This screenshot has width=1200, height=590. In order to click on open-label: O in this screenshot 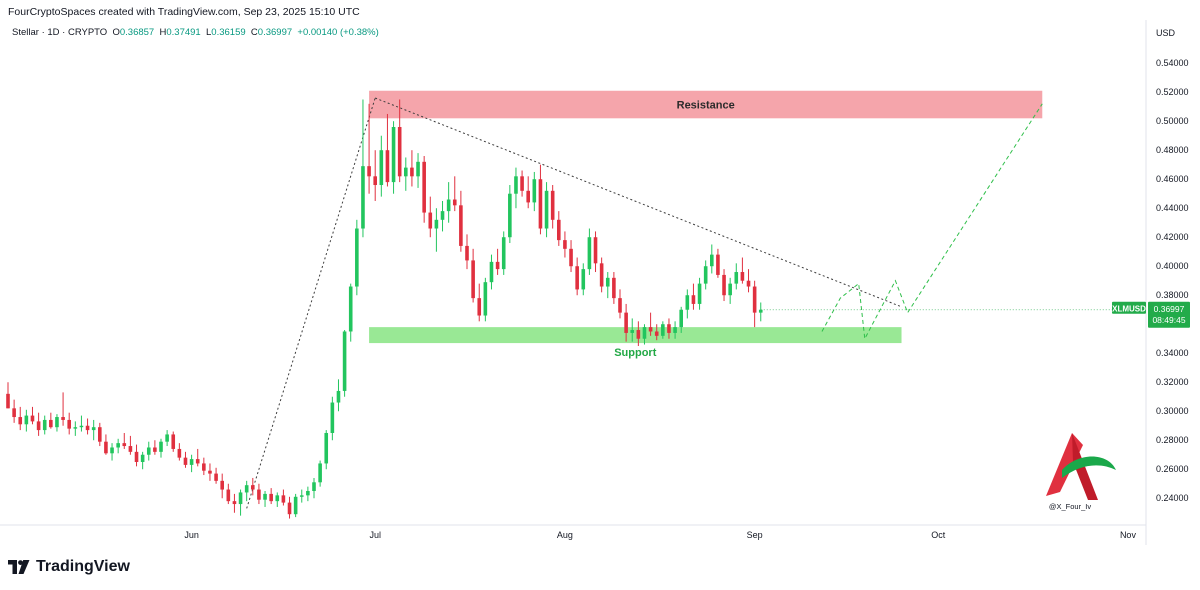, I will do `click(116, 32)`.